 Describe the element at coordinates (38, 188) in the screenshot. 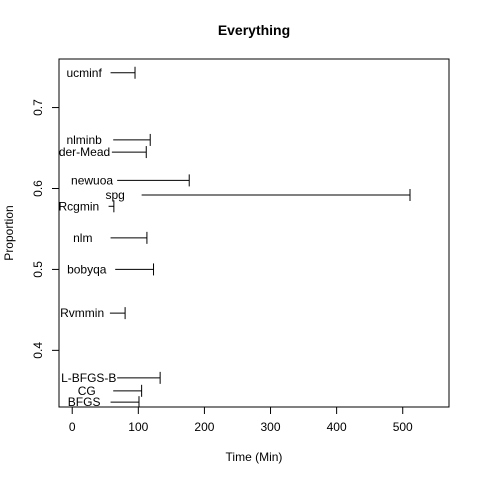

I see `y-tick-label: 0.6` at that location.